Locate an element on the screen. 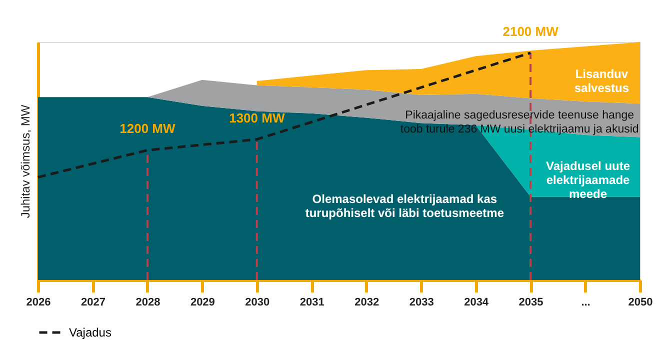 The height and width of the screenshot is (359, 672). data-label: 2100 MW is located at coordinates (531, 31).